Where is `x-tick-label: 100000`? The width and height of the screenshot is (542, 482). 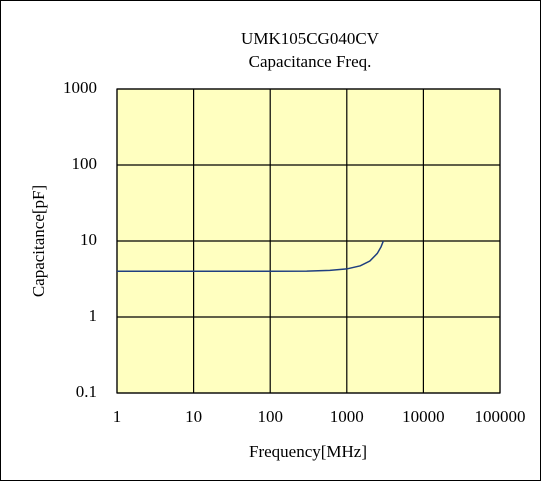 x-tick-label: 100000 is located at coordinates (500, 416).